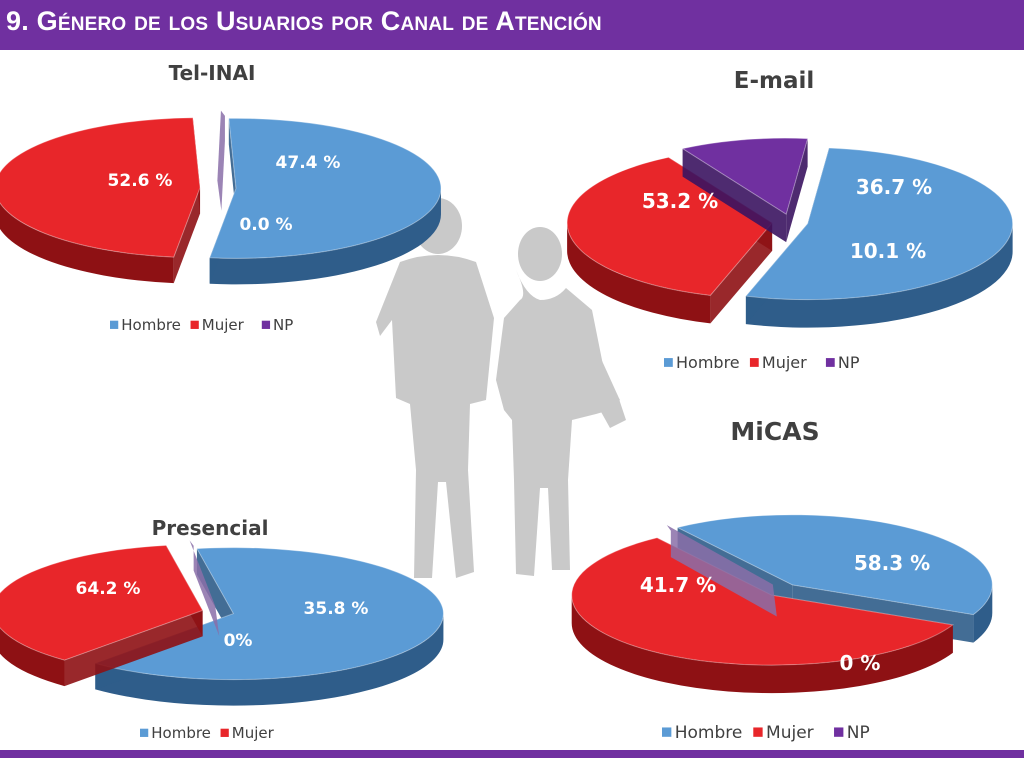  I want to click on data-label-hombre: 52.6 %, so click(140, 181).